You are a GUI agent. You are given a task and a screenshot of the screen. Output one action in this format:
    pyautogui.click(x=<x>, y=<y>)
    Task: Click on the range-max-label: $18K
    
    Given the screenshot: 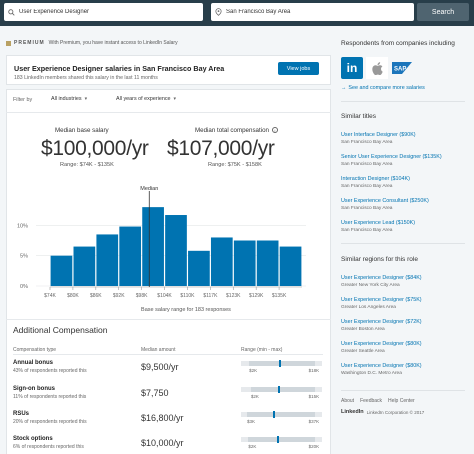 What is the action you would take?
    pyautogui.click(x=314, y=370)
    